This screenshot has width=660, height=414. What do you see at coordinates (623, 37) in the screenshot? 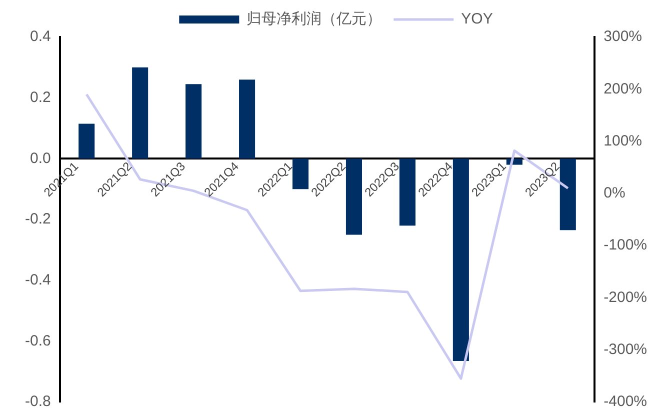
I see `y2-tick-label: 300%` at bounding box center [623, 37].